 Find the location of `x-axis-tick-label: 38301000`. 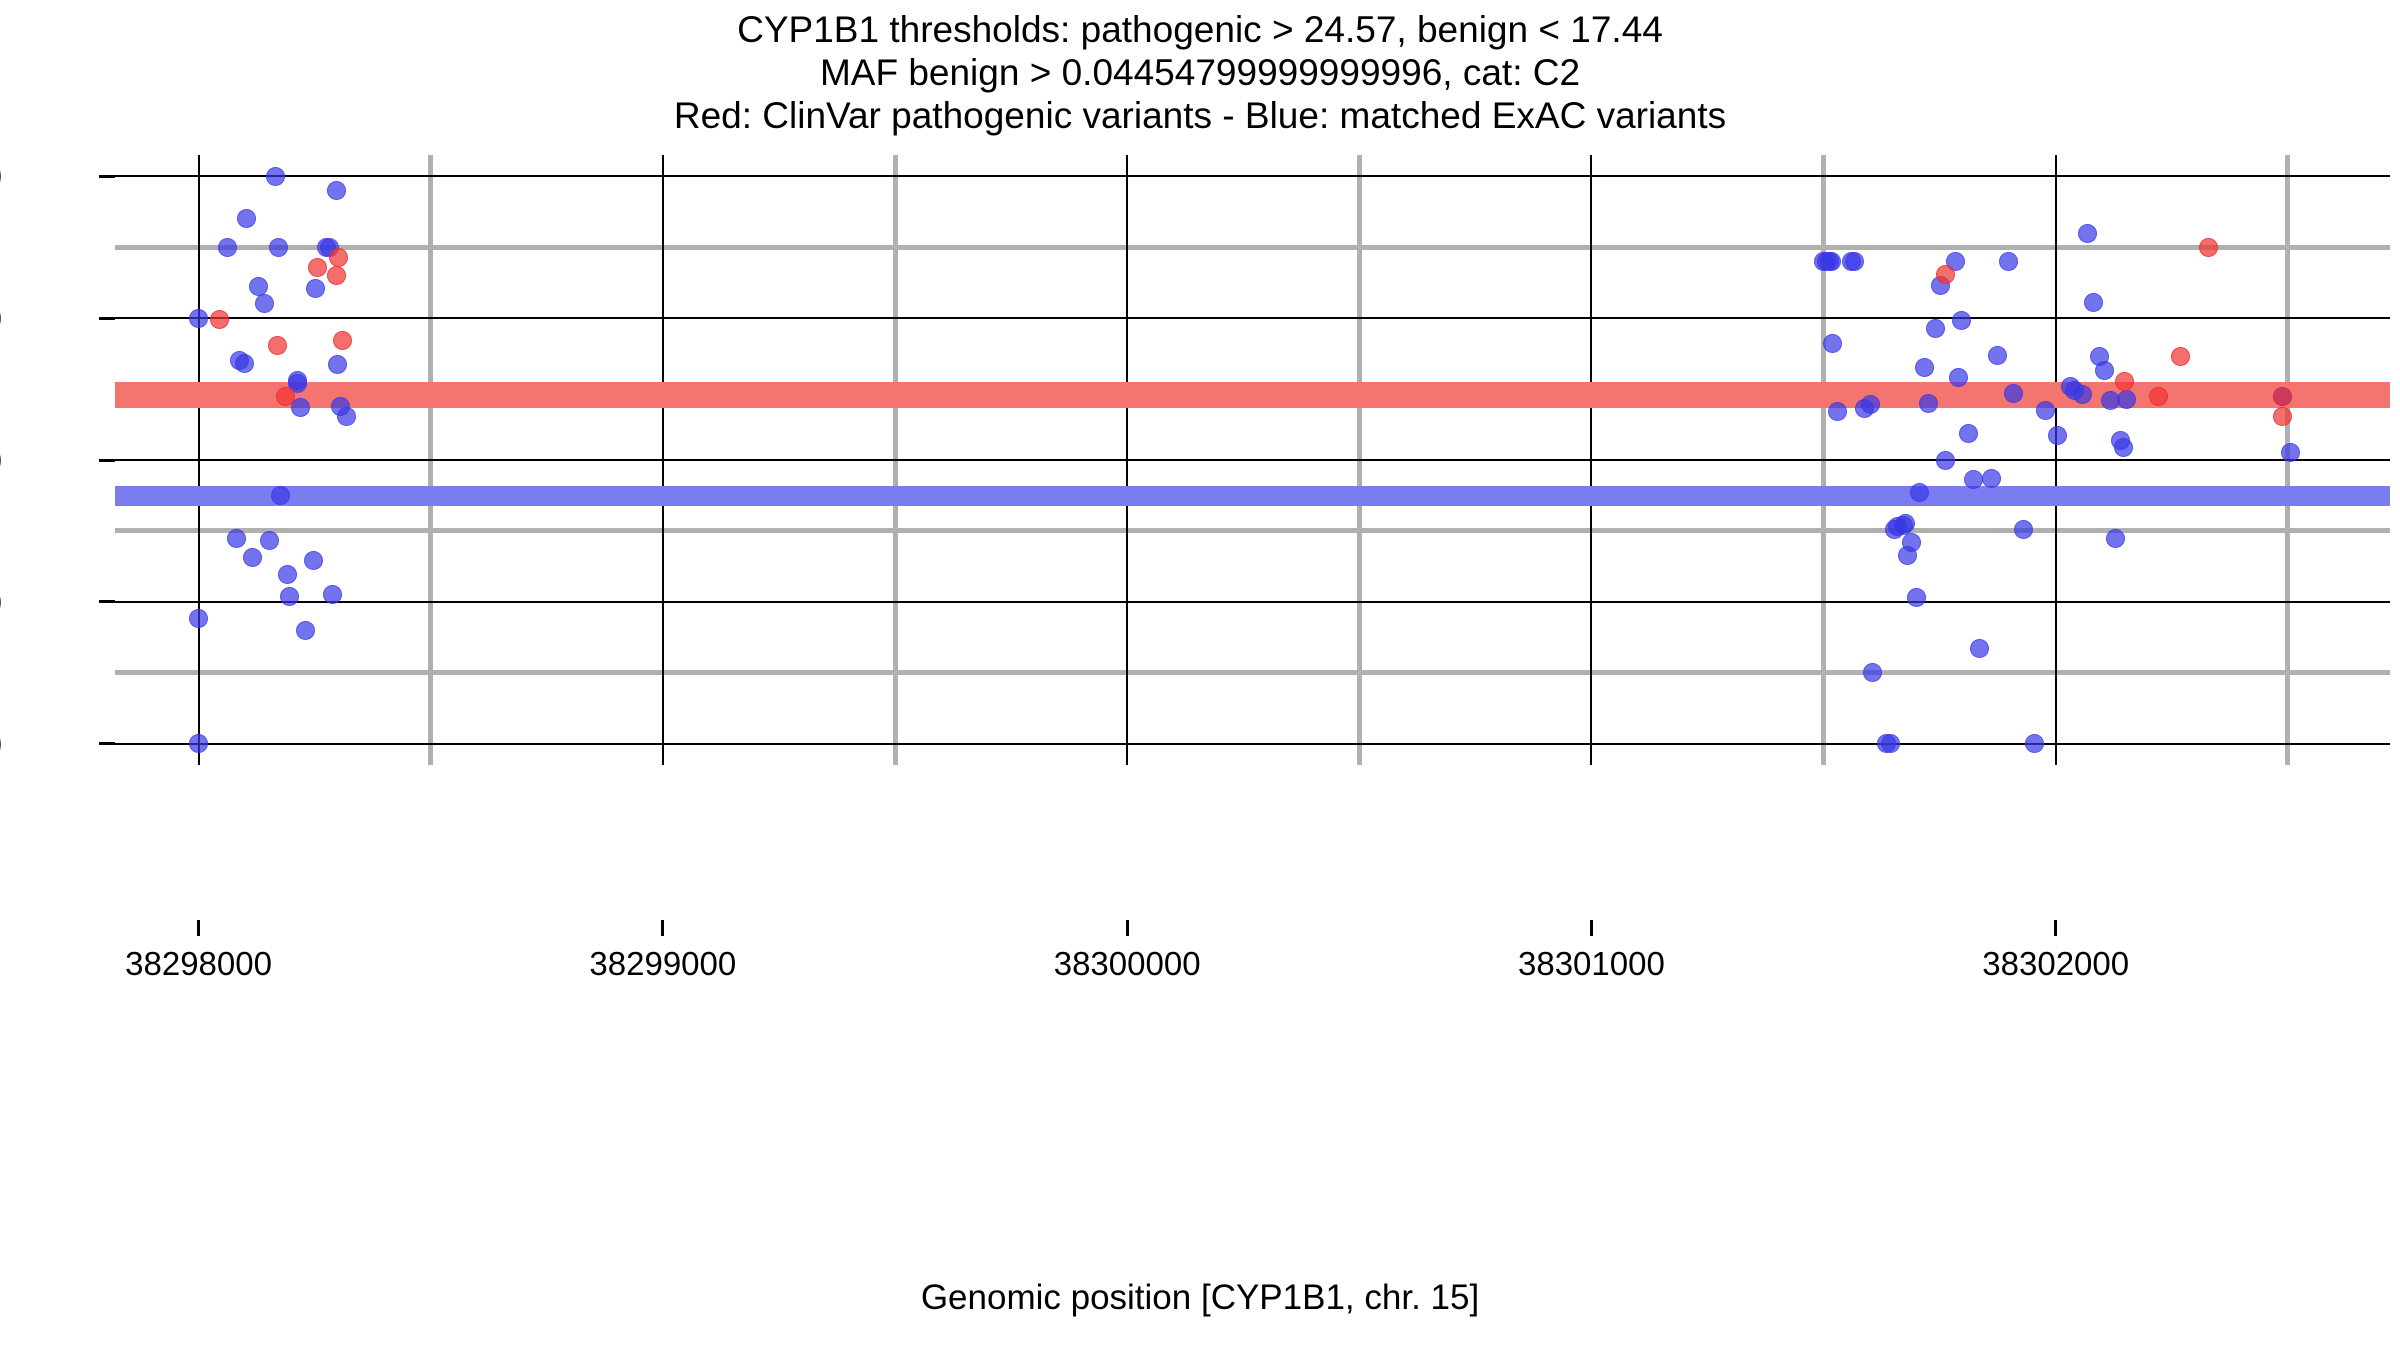

x-axis-tick-label: 38301000 is located at coordinates (1591, 963).